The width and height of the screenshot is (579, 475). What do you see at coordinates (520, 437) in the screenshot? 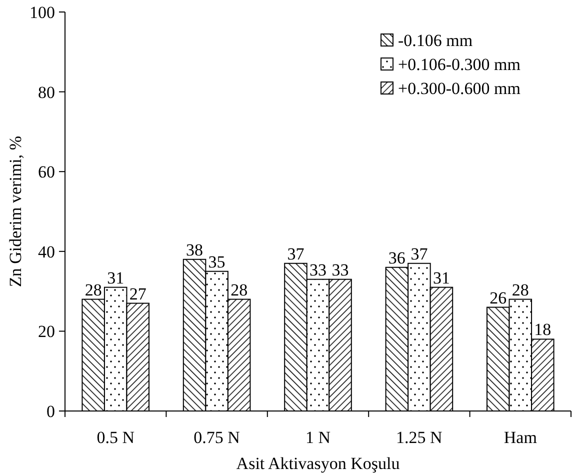
I see `x-tick-label: Ham` at bounding box center [520, 437].